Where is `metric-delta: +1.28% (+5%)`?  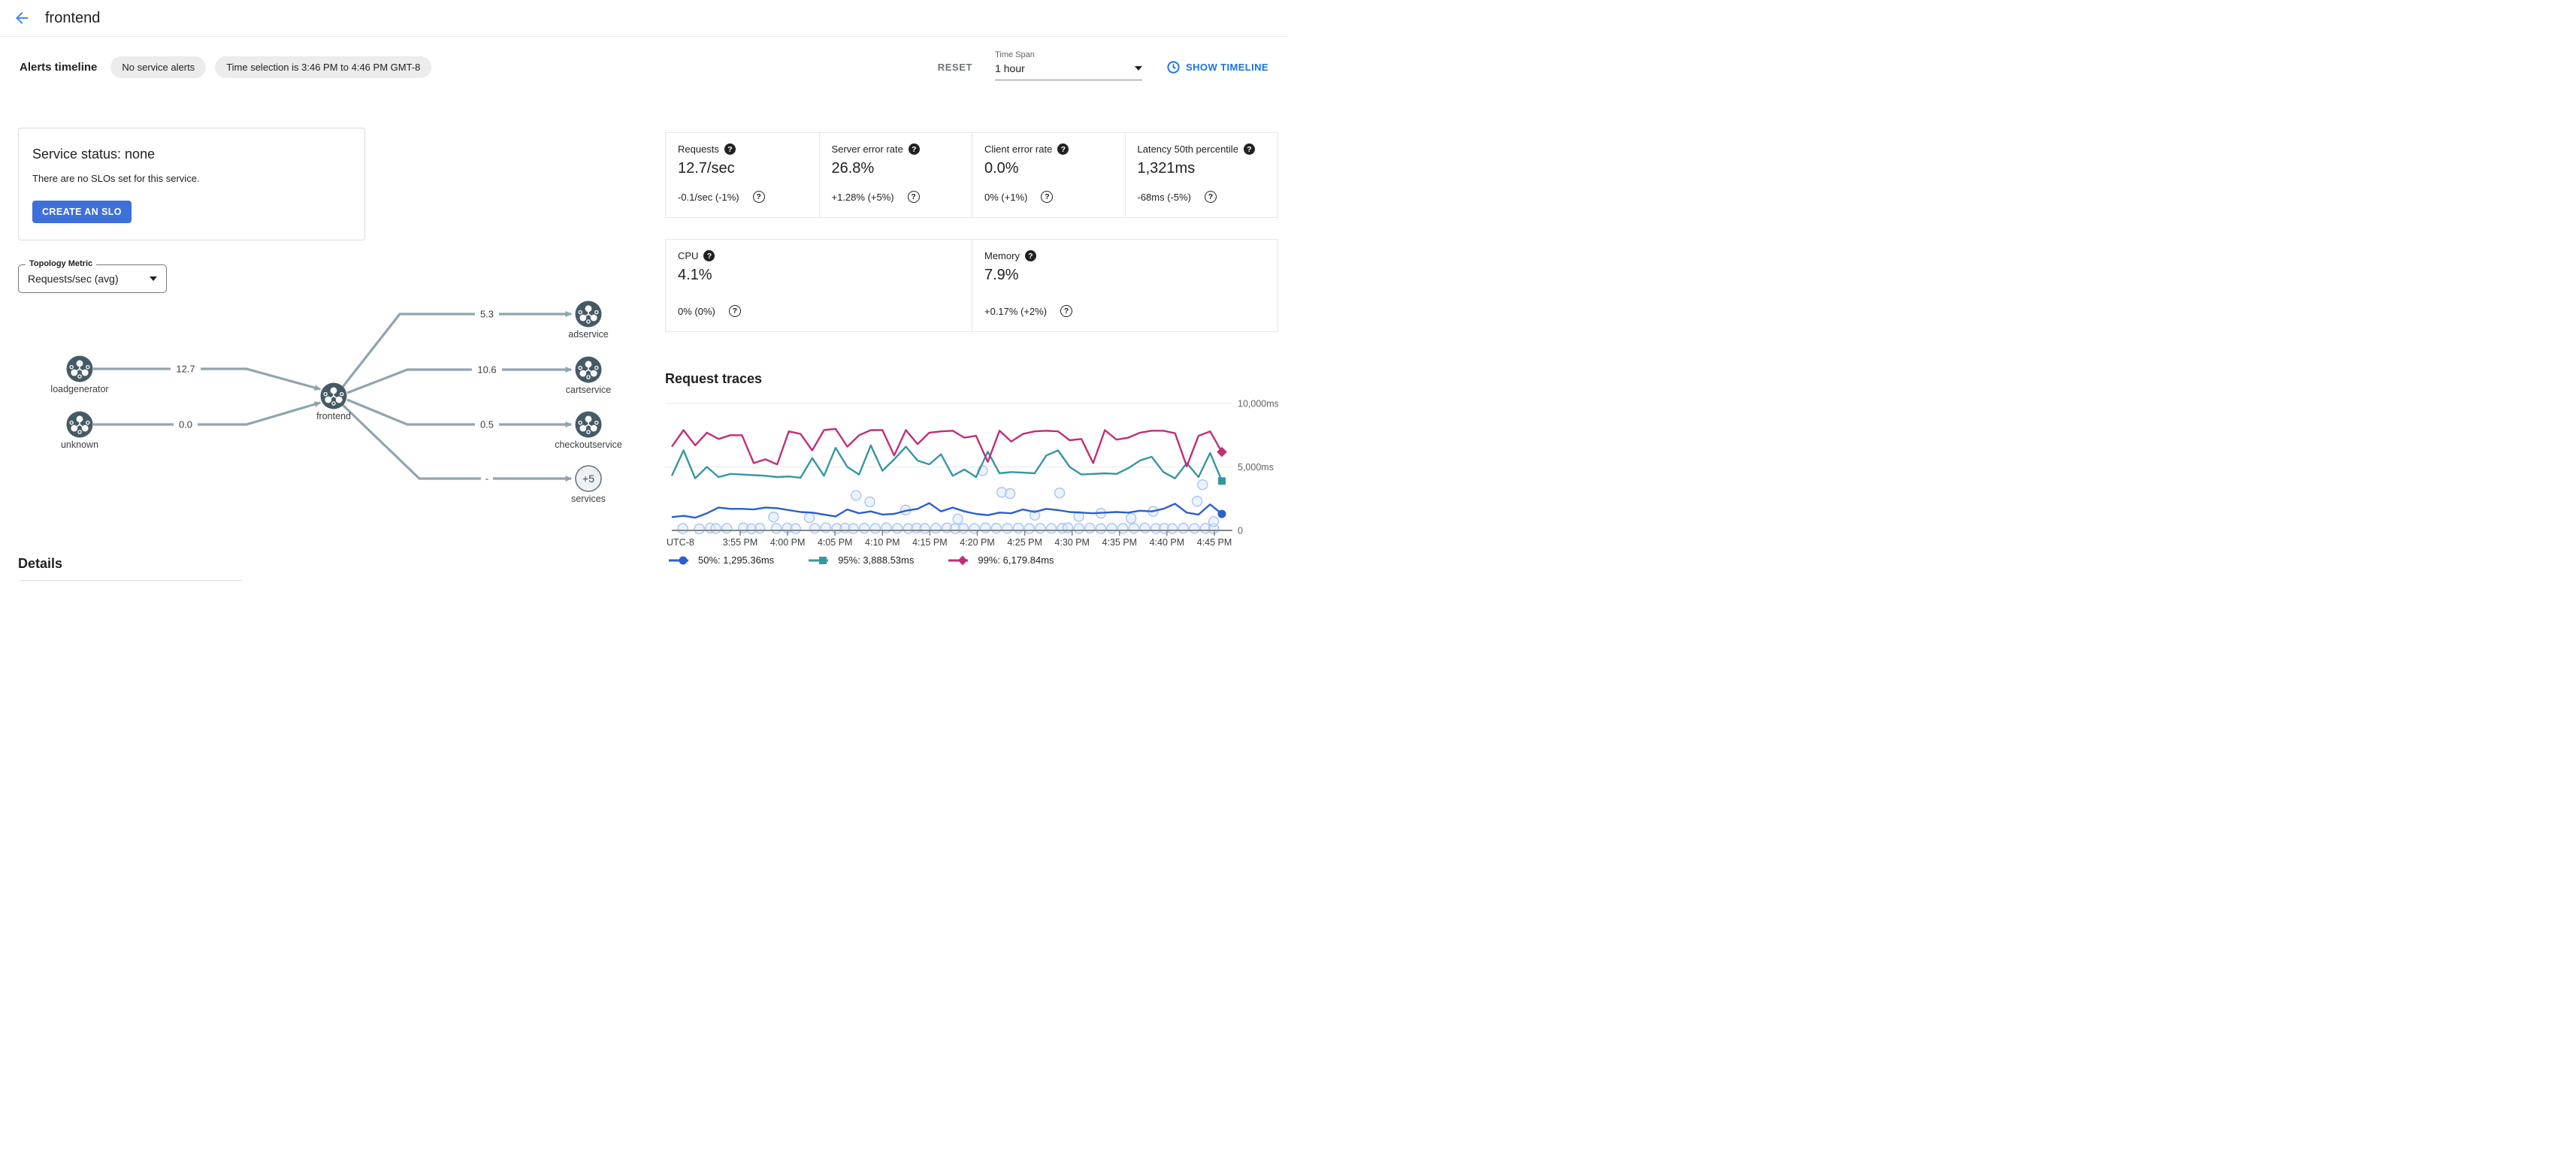
metric-delta: +1.28% (+5%) is located at coordinates (862, 197).